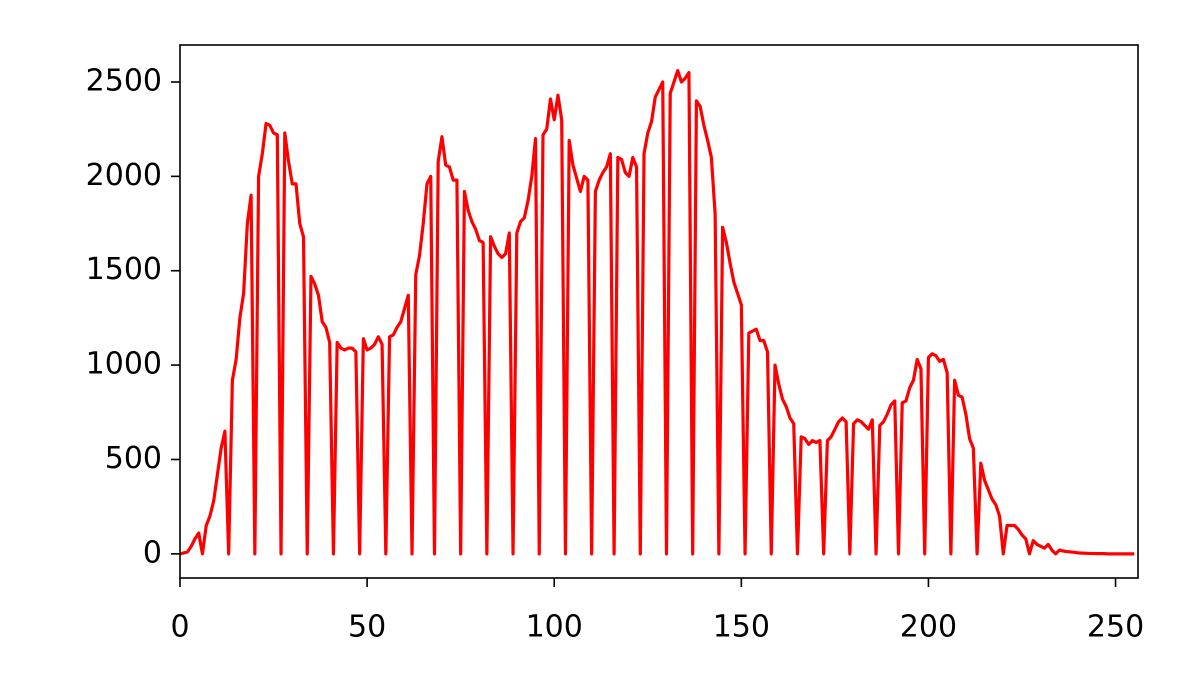  Describe the element at coordinates (741, 627) in the screenshot. I see `x-tick-label: 150` at that location.